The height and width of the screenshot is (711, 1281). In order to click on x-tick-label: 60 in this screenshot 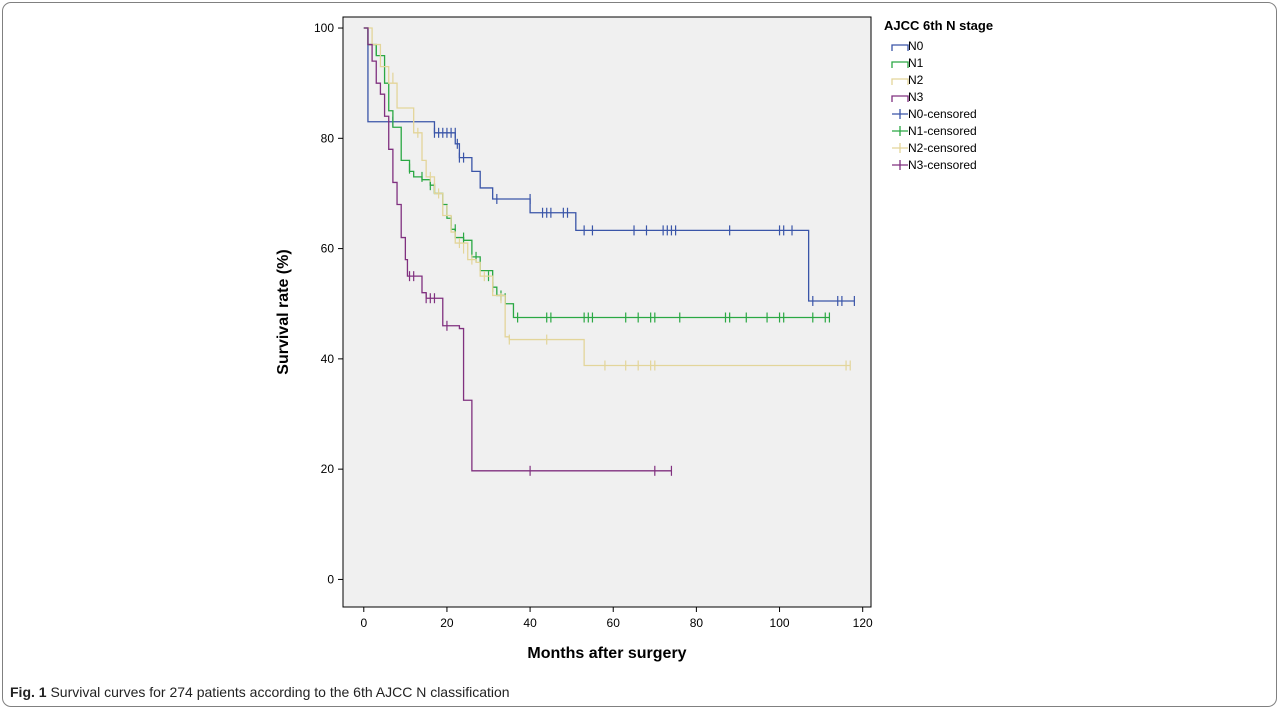, I will do `click(614, 623)`.